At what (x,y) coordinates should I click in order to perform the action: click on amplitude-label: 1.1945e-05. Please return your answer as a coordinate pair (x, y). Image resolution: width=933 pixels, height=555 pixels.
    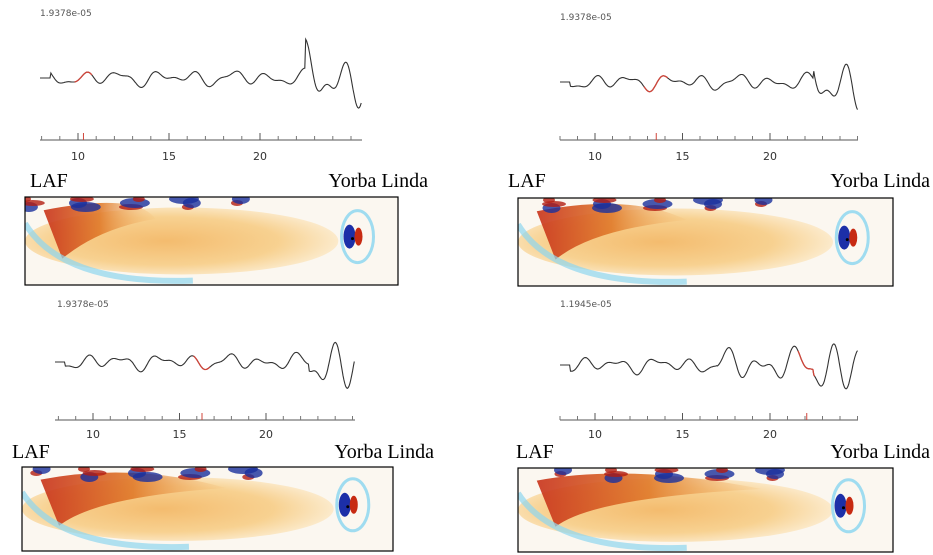
    Looking at the image, I should click on (586, 305).